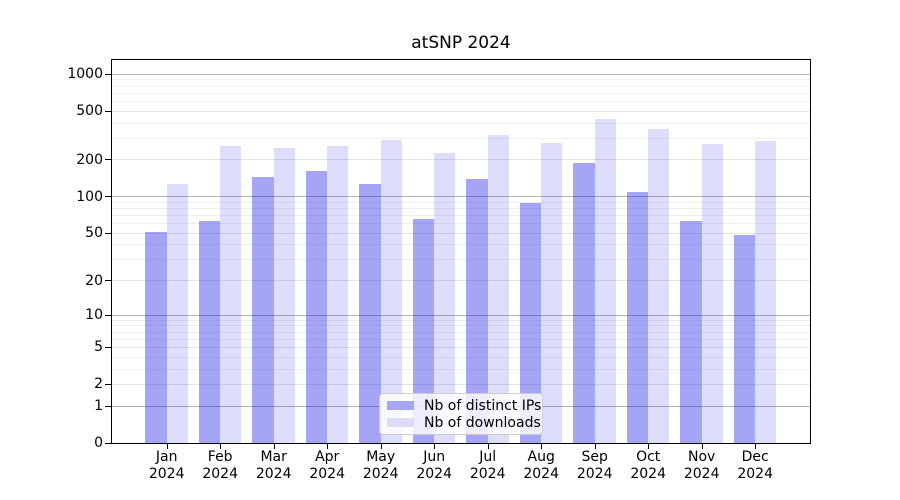 The height and width of the screenshot is (500, 900). I want to click on x-tick-label-feb: Feb 2024, so click(220, 466).